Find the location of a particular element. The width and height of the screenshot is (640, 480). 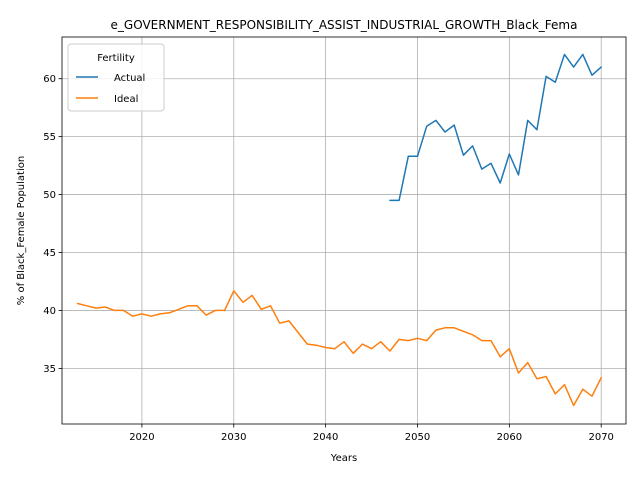

x-tick-label: 2040 is located at coordinates (325, 437).